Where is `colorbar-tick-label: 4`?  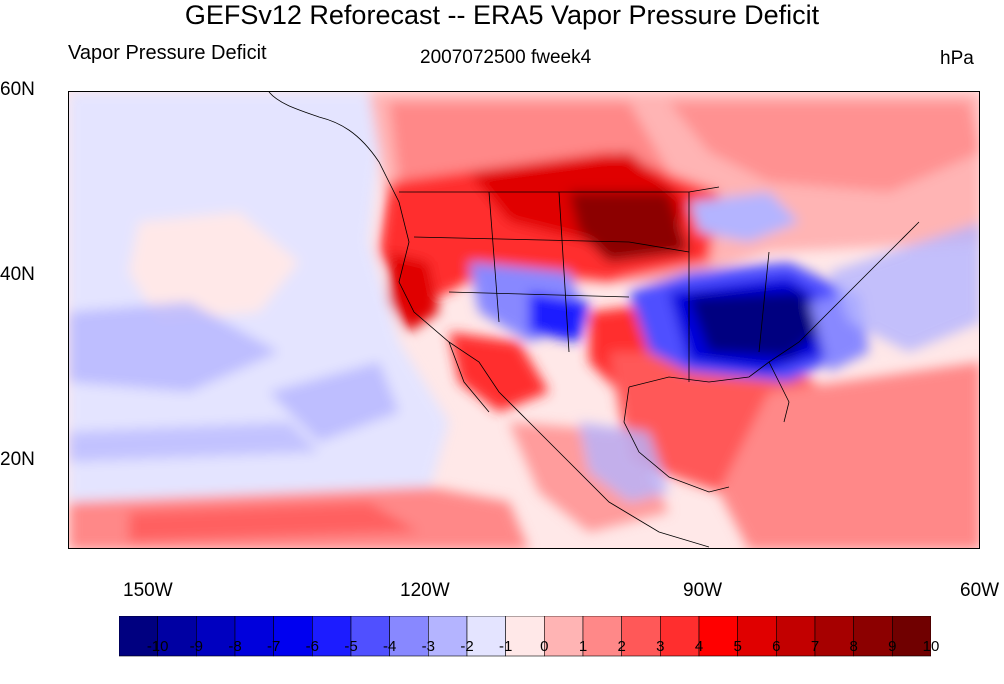 colorbar-tick-label: 4 is located at coordinates (699, 646).